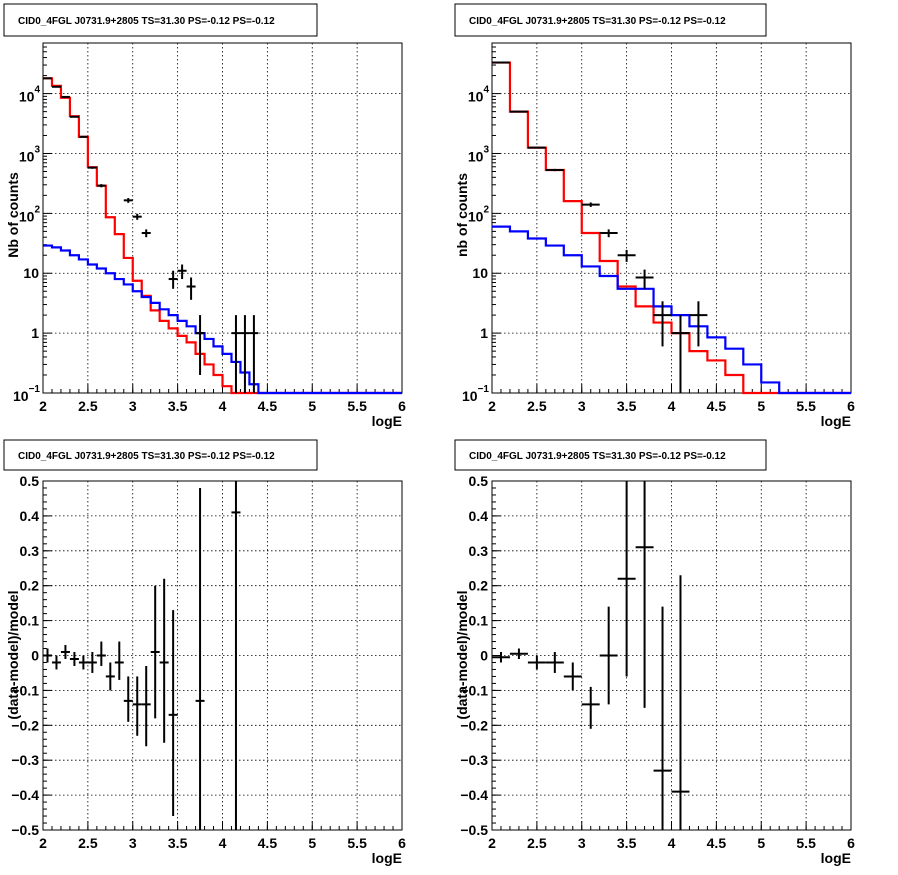 The image size is (898, 875). What do you see at coordinates (474, 725) in the screenshot?
I see `y-tick-label: −0.2` at bounding box center [474, 725].